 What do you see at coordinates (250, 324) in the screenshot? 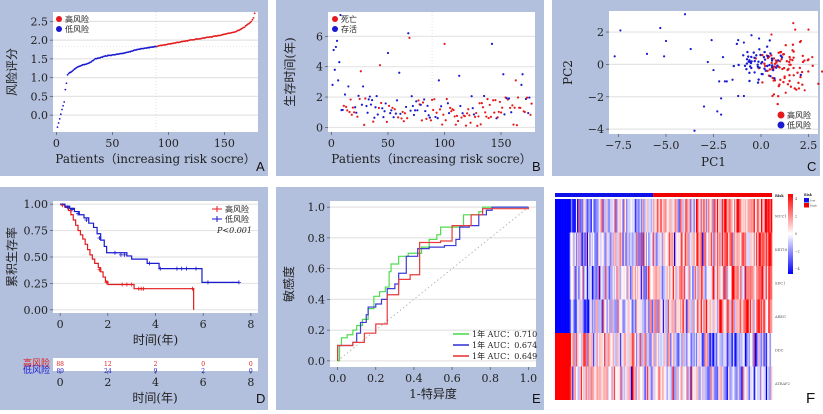
I see `x-tick-label: 8` at bounding box center [250, 324].